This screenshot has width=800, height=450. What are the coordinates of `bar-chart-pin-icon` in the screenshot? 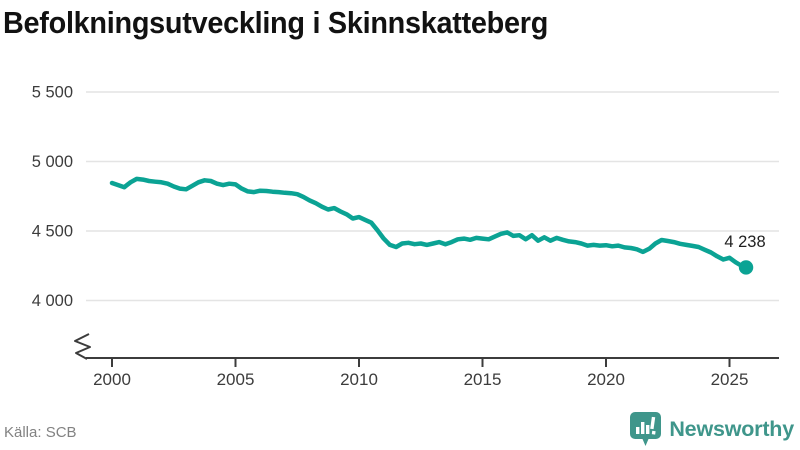 It's located at (646, 429).